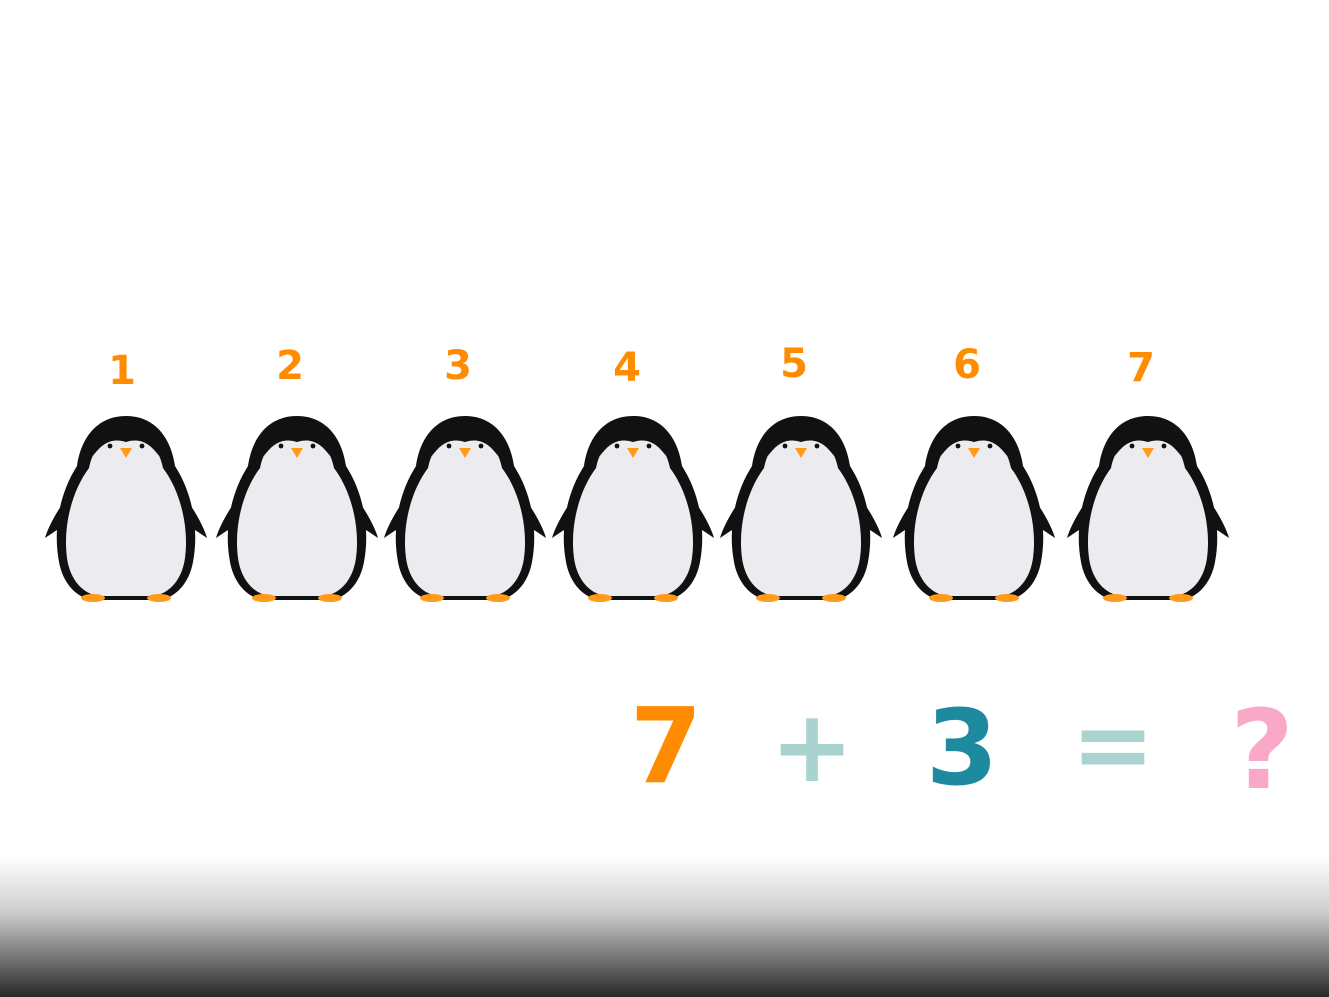 Image resolution: width=1329 pixels, height=997 pixels. What do you see at coordinates (794, 364) in the screenshot?
I see `penguin-number-5: 5` at bounding box center [794, 364].